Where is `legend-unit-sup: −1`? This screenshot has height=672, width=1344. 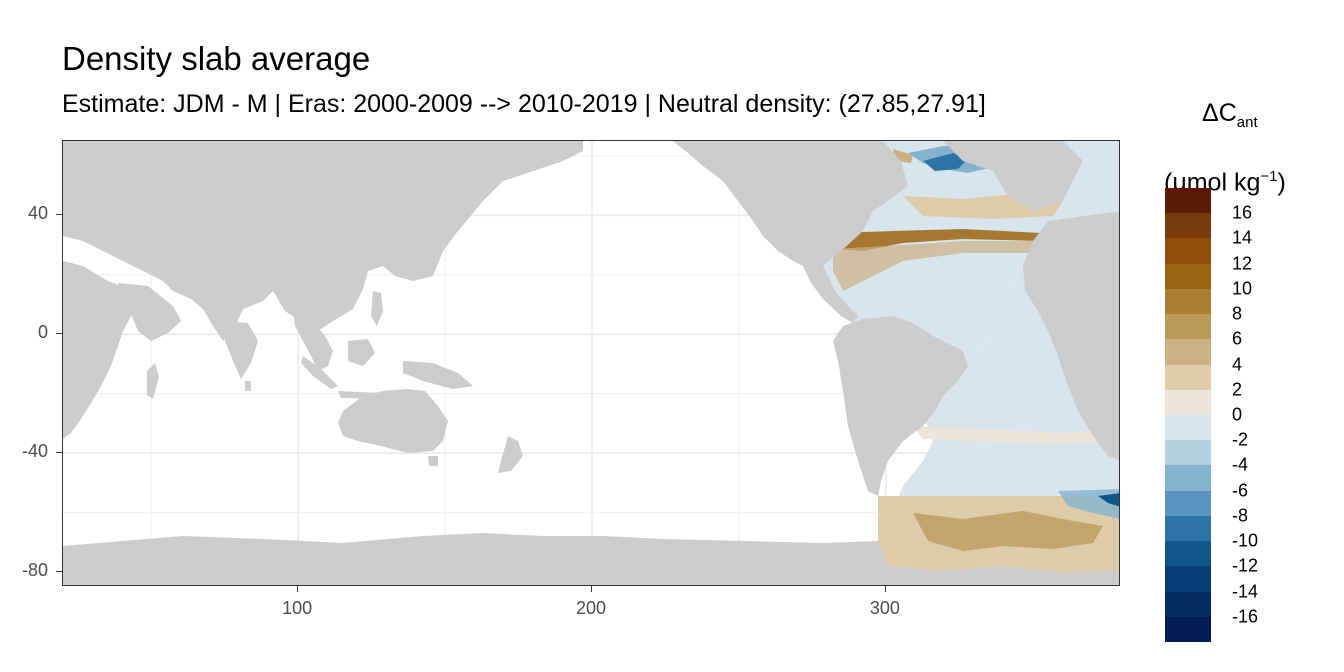
legend-unit-sup: −1 is located at coordinates (1269, 176).